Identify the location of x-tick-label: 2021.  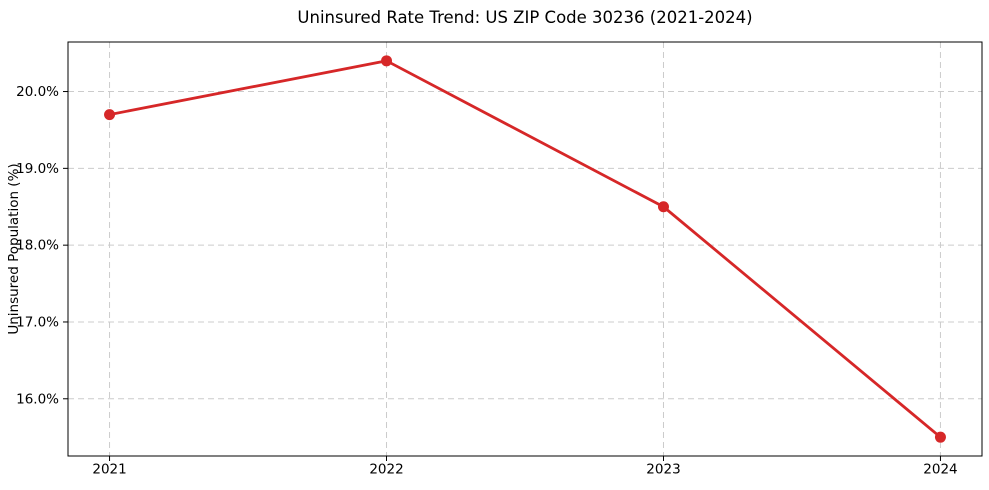
(109, 470).